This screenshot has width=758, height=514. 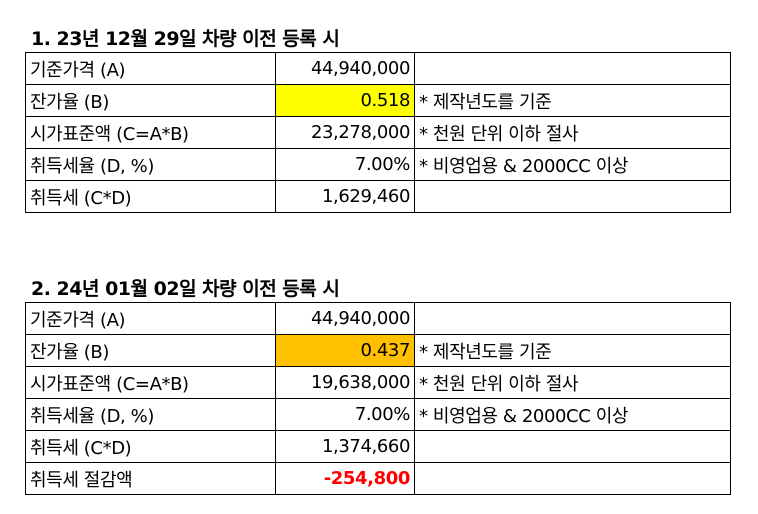 I want to click on section-1-title: 1. 23년 12월 29일 차량 이전 등록 시, so click(x=185, y=39).